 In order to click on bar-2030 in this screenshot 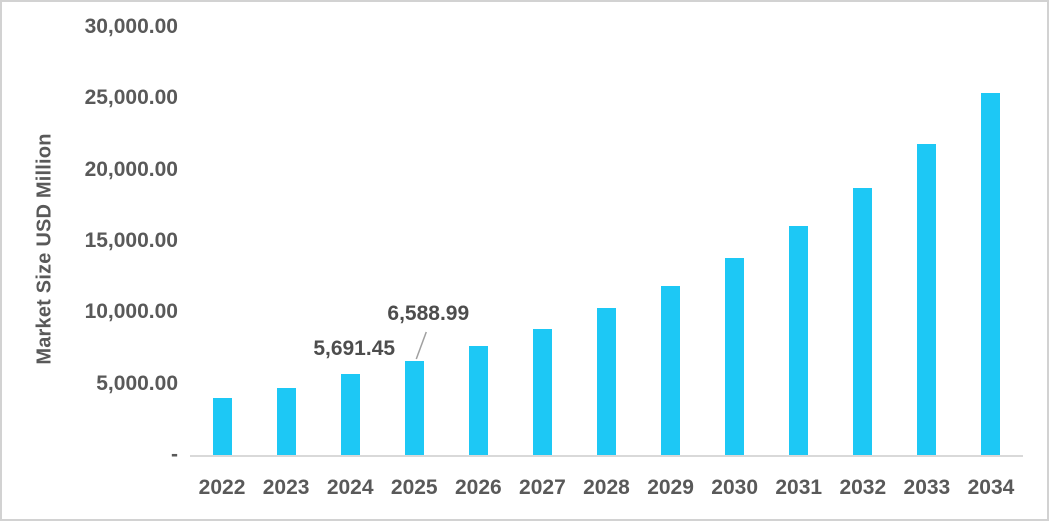, I will do `click(735, 356)`.